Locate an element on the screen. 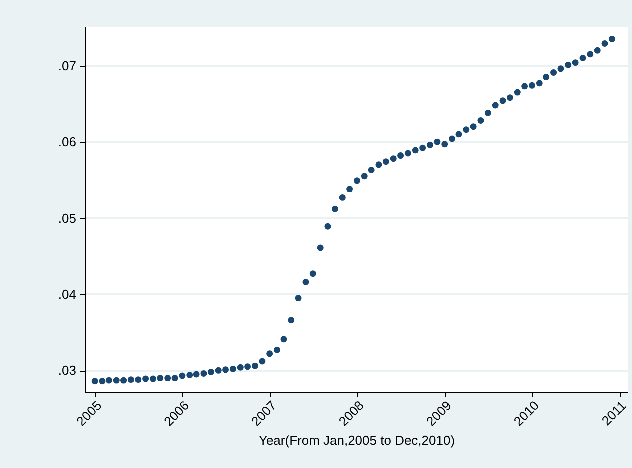 The image size is (632, 468). y-tick-label: .03 is located at coordinates (67, 370).